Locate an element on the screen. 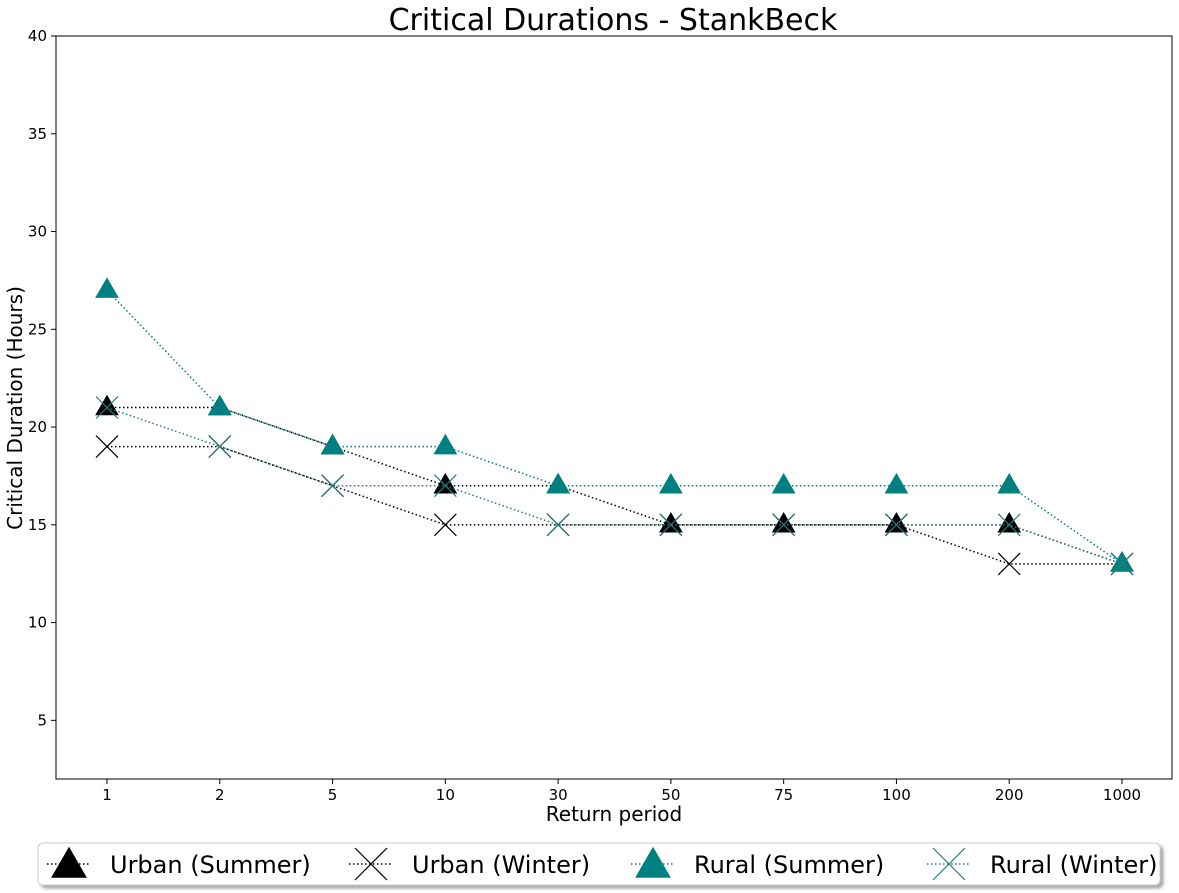  legend-item: Urban (Summer) is located at coordinates (179, 862).